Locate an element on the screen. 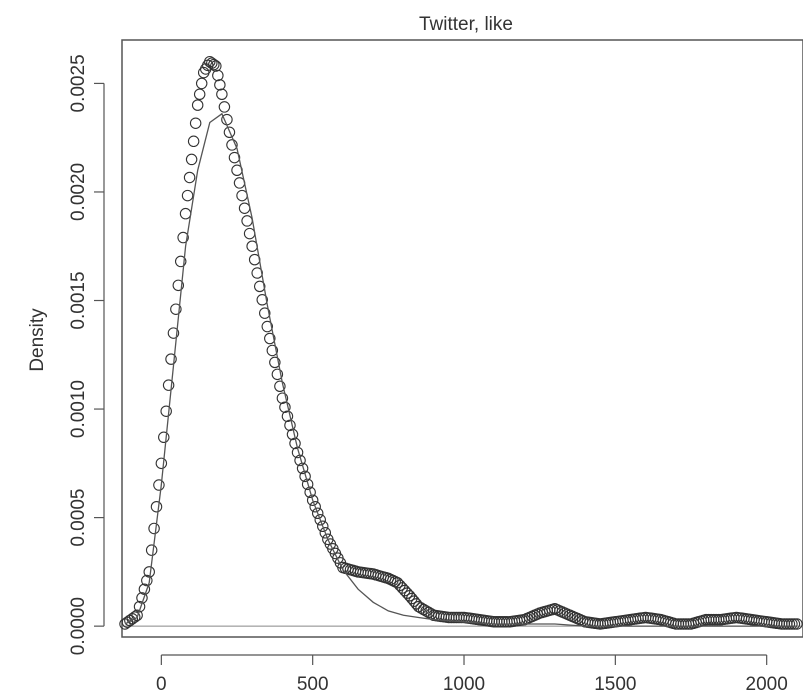 This screenshot has height=693, width=803. x-tick-label: 1500 is located at coordinates (615, 683).